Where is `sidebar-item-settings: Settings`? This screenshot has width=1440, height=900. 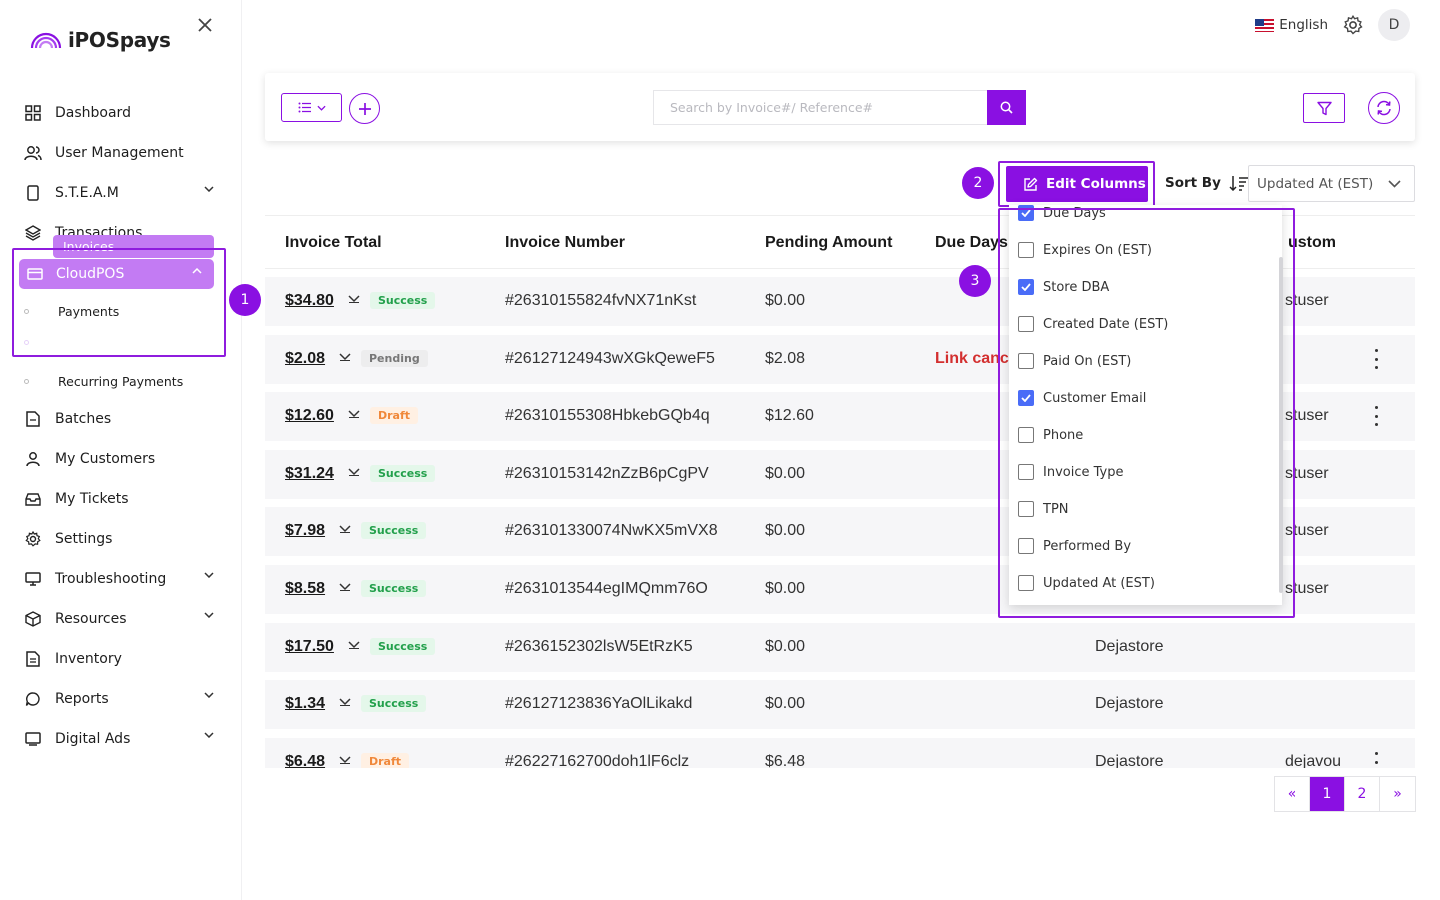 sidebar-item-settings: Settings is located at coordinates (121, 539).